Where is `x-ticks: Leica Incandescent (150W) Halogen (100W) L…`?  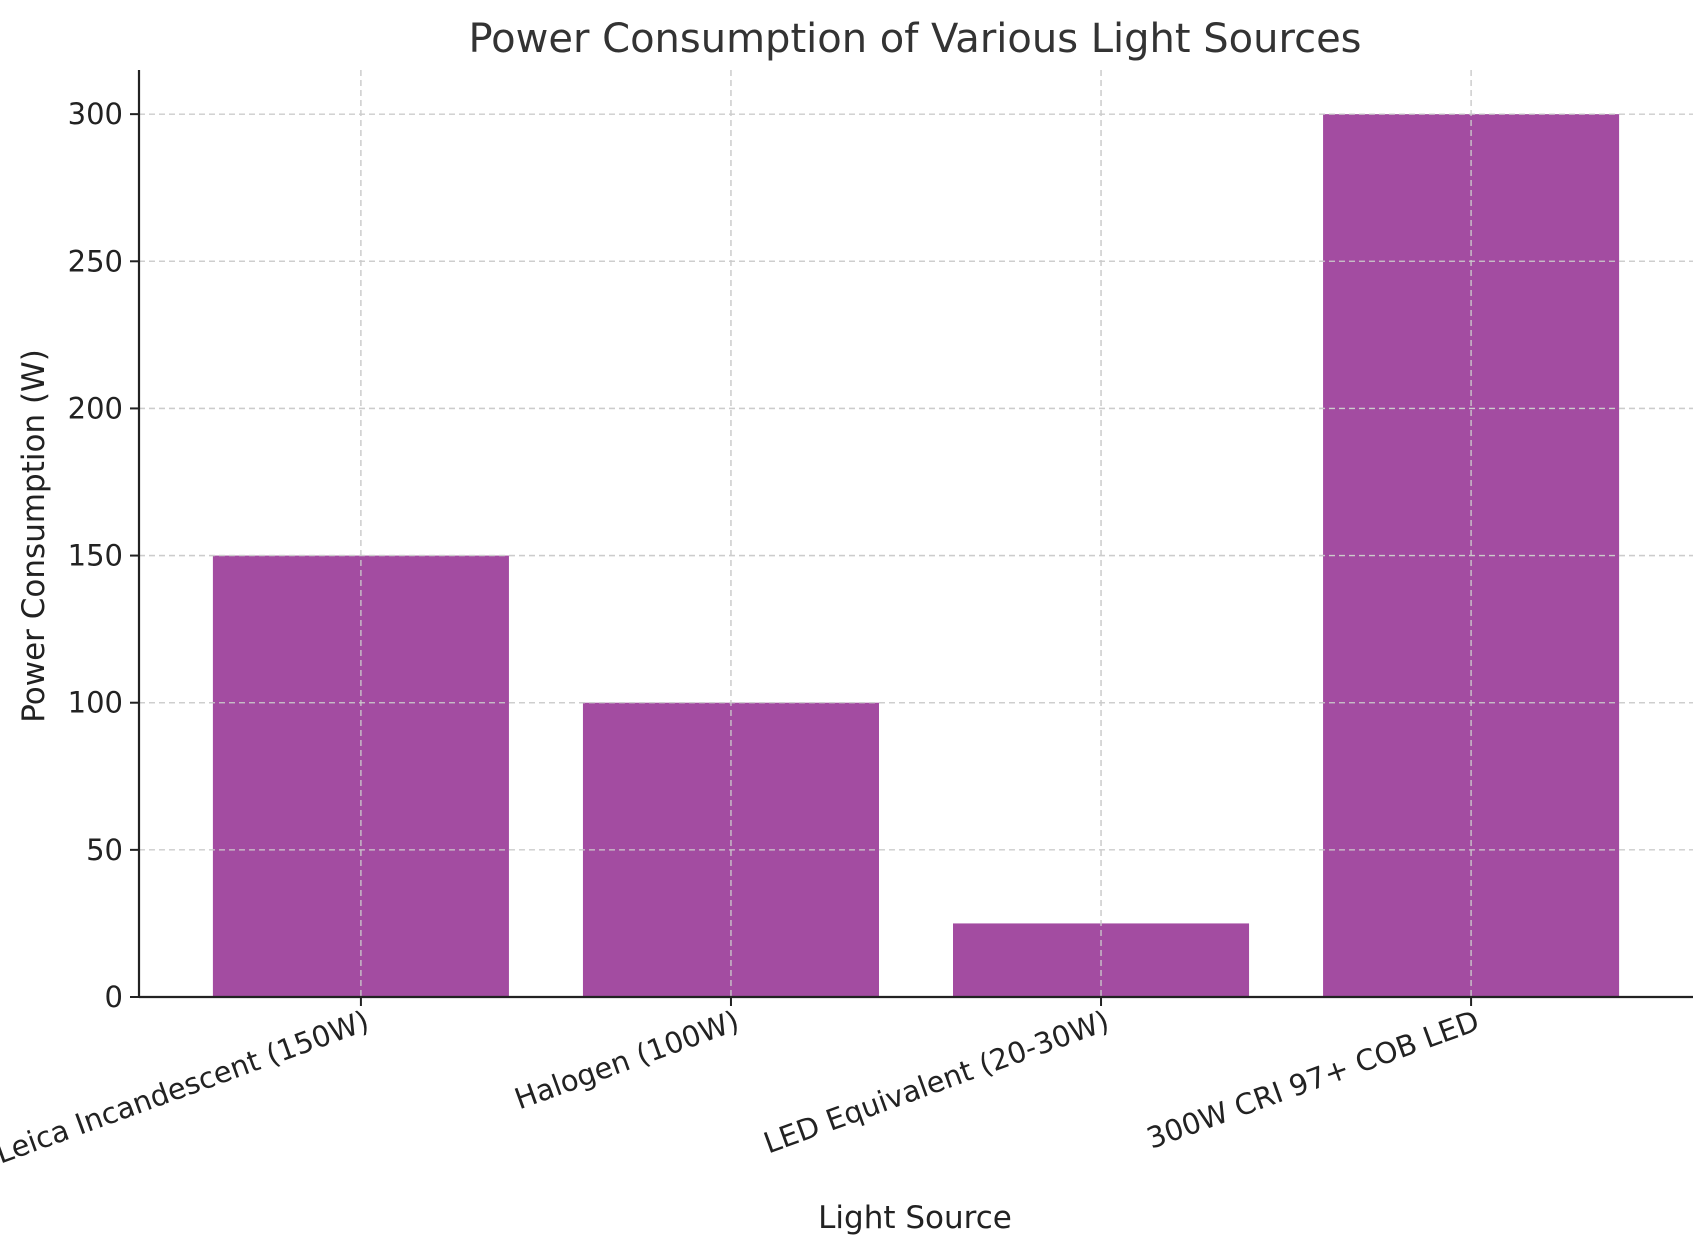 x-ticks: Leica Incandescent (150W) Halogen (100W) L… is located at coordinates (741, 1083).